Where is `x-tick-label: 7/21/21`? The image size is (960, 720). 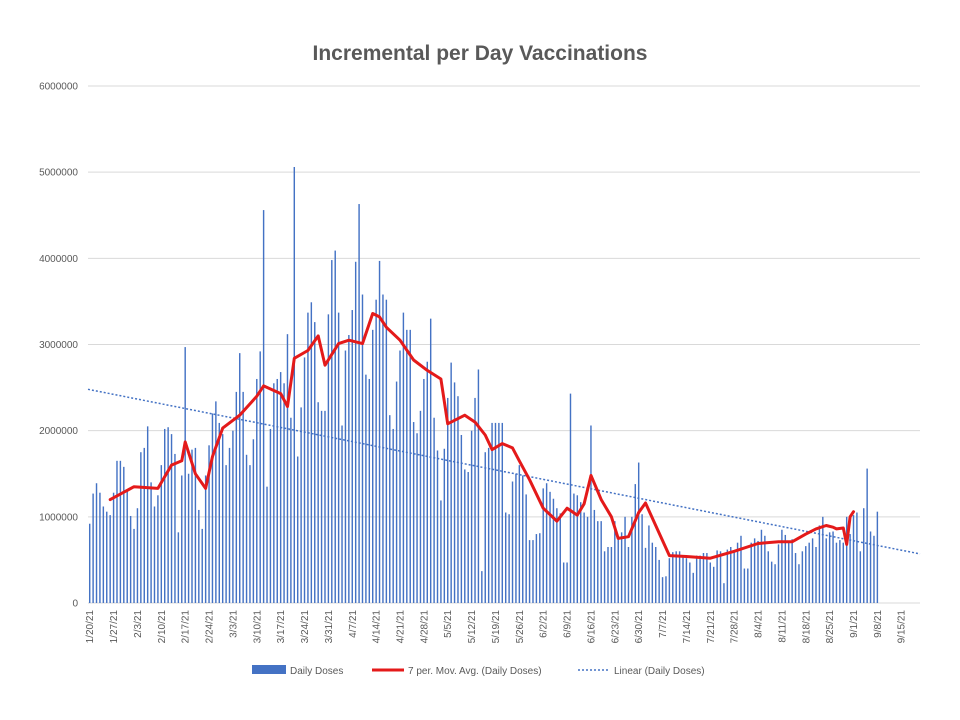 x-tick-label: 7/21/21 is located at coordinates (711, 627).